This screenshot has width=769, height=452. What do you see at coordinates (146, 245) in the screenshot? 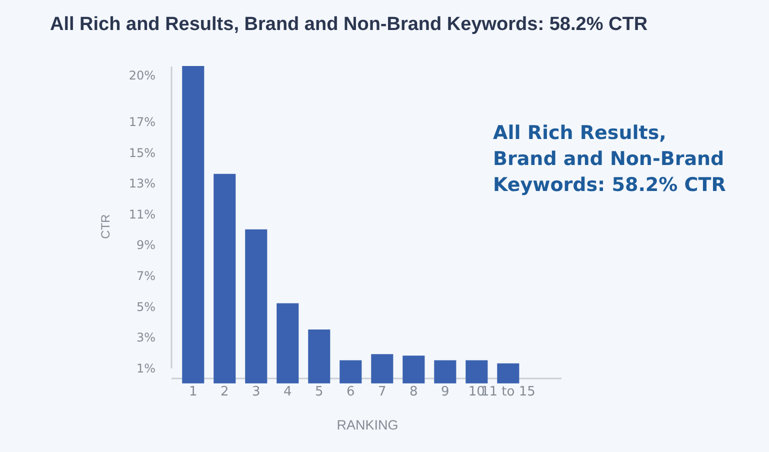
I see `y-tick-label: 9%` at bounding box center [146, 245].